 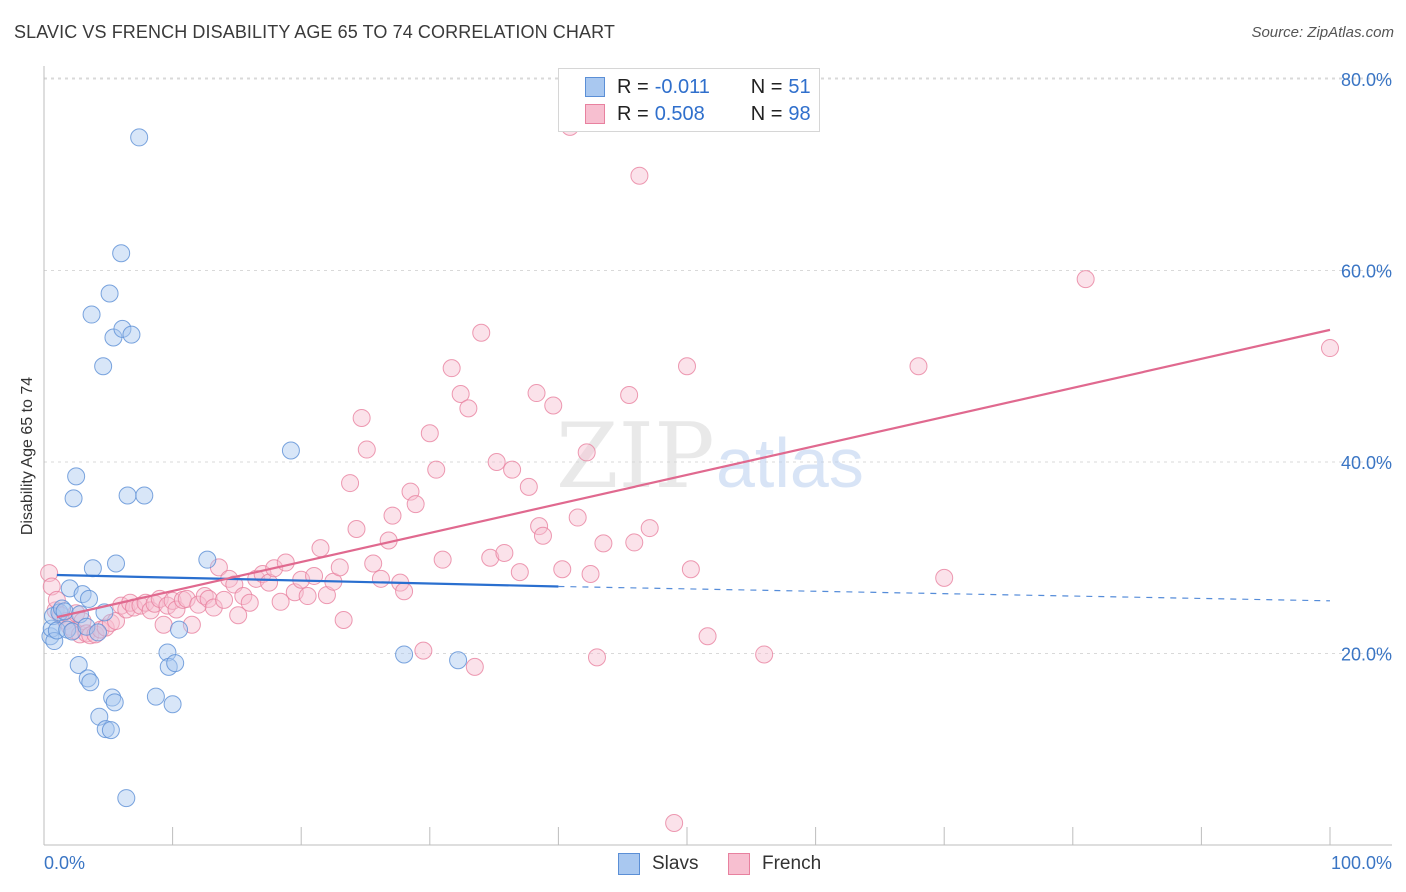 What do you see at coordinates (689, 100) in the screenshot?
I see `correlation-legend: R = -0.011 N = 51 R = 0.508 N = 98` at bounding box center [689, 100].